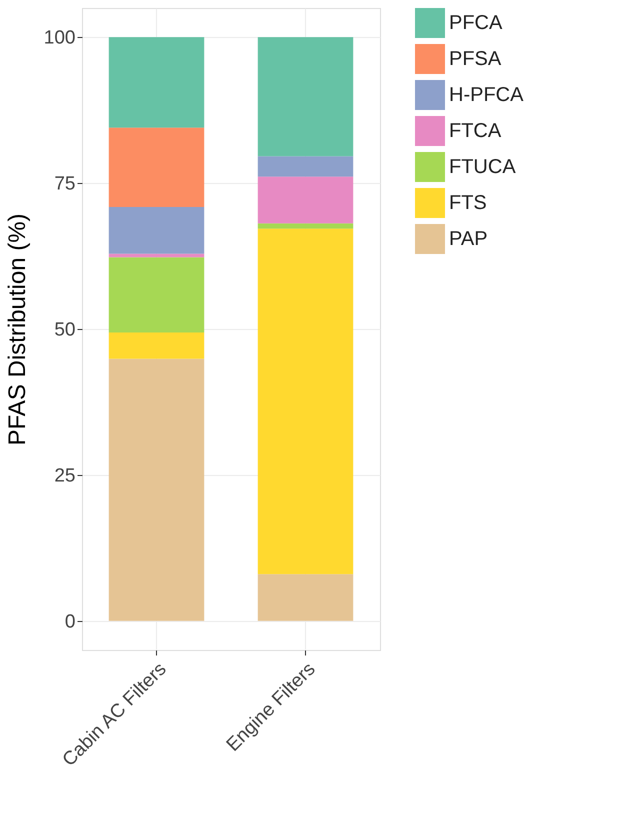  I want to click on legend-label: PFCA, so click(476, 23).